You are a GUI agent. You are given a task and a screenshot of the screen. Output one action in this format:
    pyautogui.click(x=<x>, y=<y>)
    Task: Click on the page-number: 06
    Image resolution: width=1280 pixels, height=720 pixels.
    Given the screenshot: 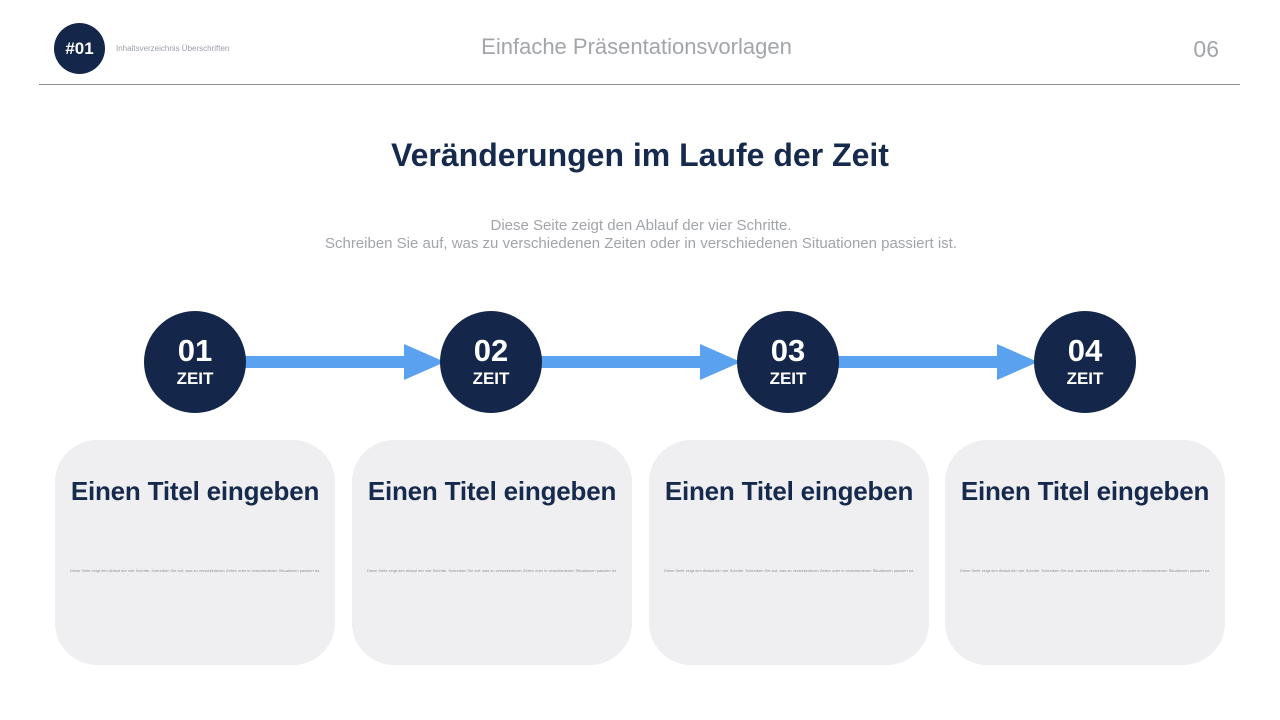 What is the action you would take?
    pyautogui.click(x=1206, y=49)
    